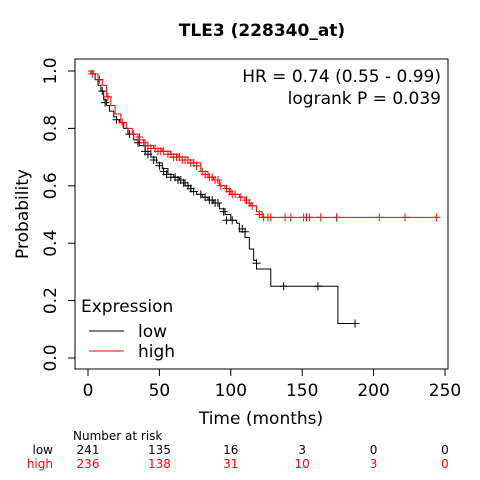  What do you see at coordinates (88, 391) in the screenshot?
I see `x-tick-label: 0` at bounding box center [88, 391].